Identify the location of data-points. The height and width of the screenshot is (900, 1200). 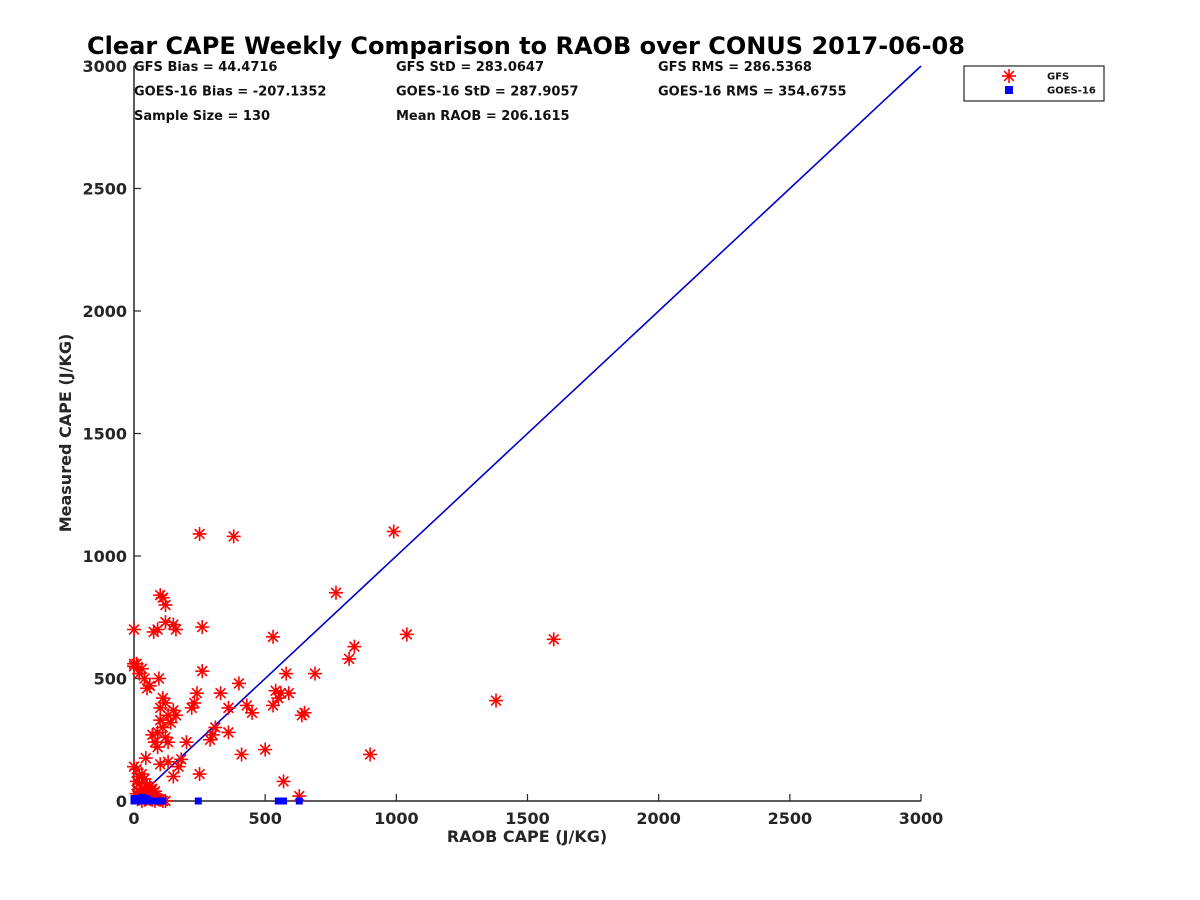
(344, 666).